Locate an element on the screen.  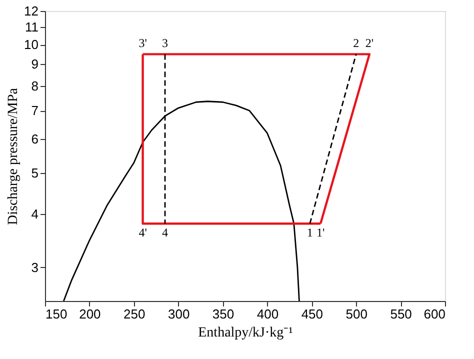
annotation: 4 is located at coordinates (165, 233).